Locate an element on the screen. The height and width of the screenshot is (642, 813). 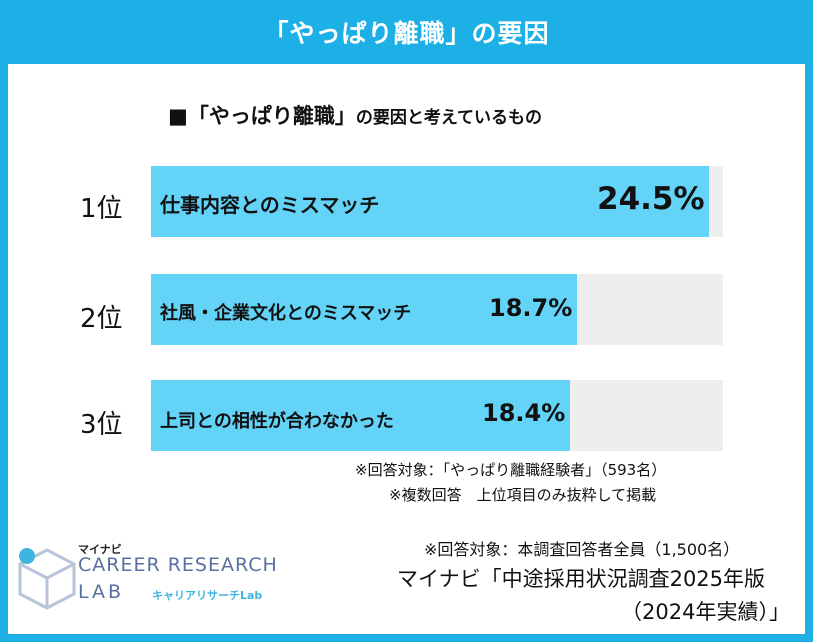
bar-label-1: 仕事内容とのミスマッチ is located at coordinates (270, 205).